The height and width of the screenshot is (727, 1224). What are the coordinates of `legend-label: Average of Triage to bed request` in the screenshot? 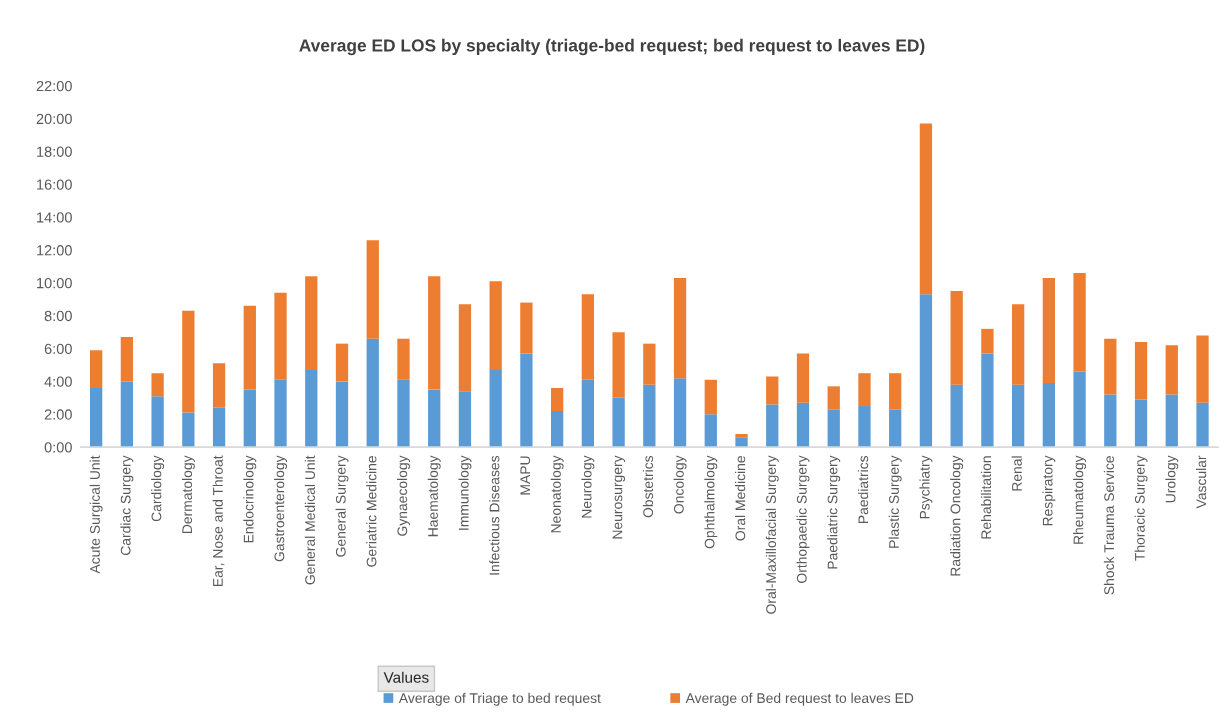 It's located at (499, 699).